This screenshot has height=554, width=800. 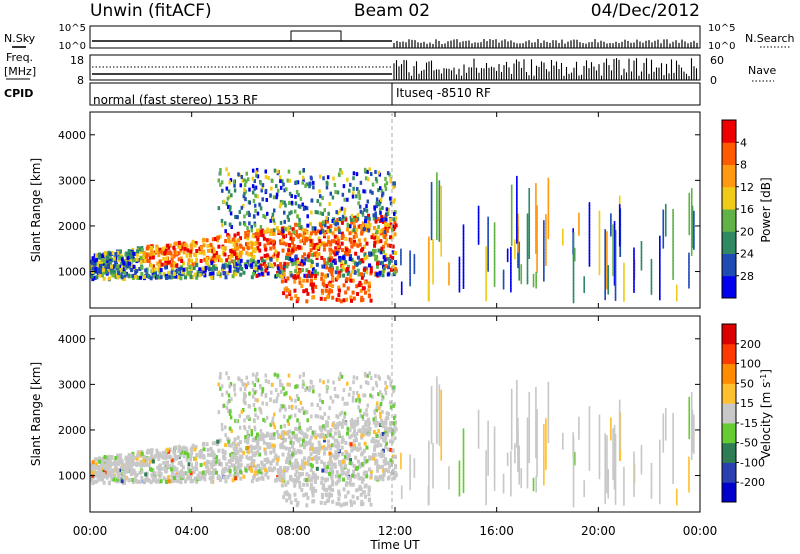 I want to click on cpid-2-label: Ituseq -8510 RF, so click(x=443, y=93).